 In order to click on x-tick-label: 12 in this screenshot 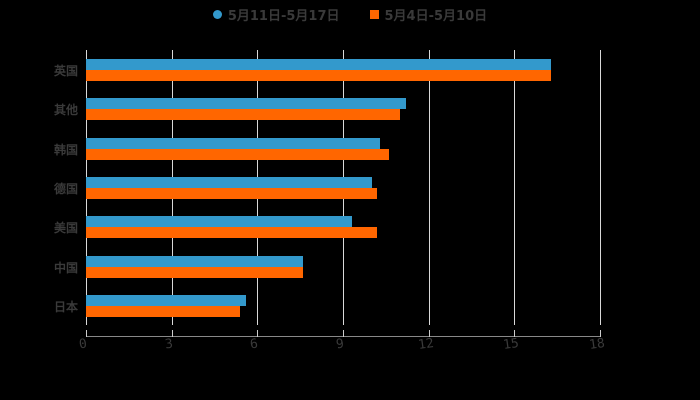, I will do `click(426, 344)`.